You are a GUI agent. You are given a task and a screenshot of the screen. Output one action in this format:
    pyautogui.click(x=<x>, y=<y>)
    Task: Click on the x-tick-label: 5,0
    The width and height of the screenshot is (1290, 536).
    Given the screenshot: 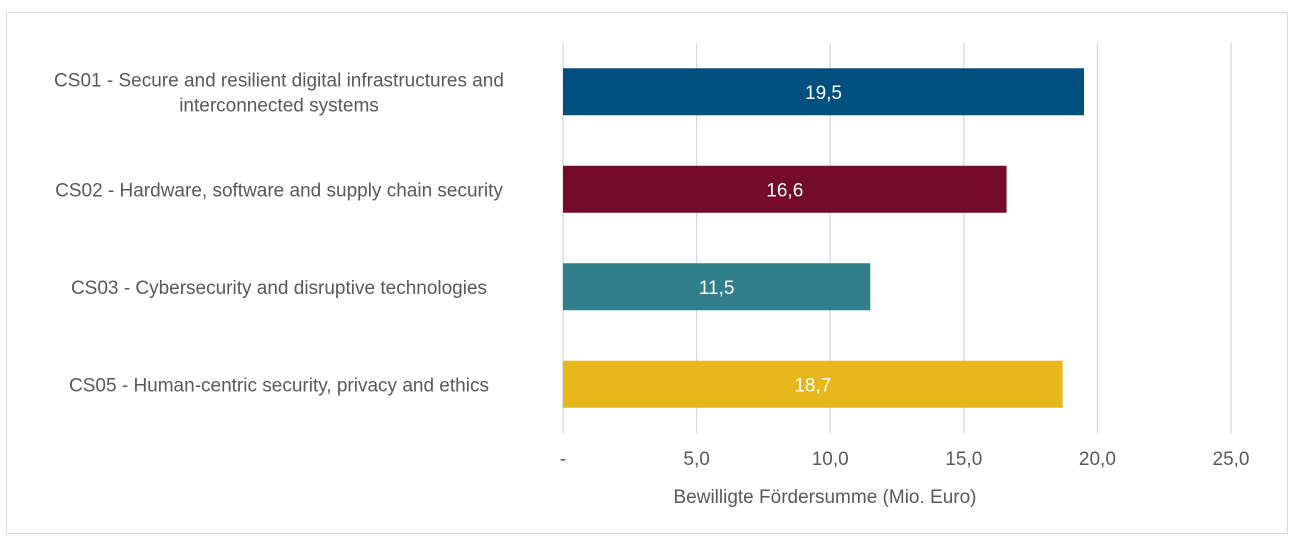 What is the action you would take?
    pyautogui.click(x=696, y=459)
    